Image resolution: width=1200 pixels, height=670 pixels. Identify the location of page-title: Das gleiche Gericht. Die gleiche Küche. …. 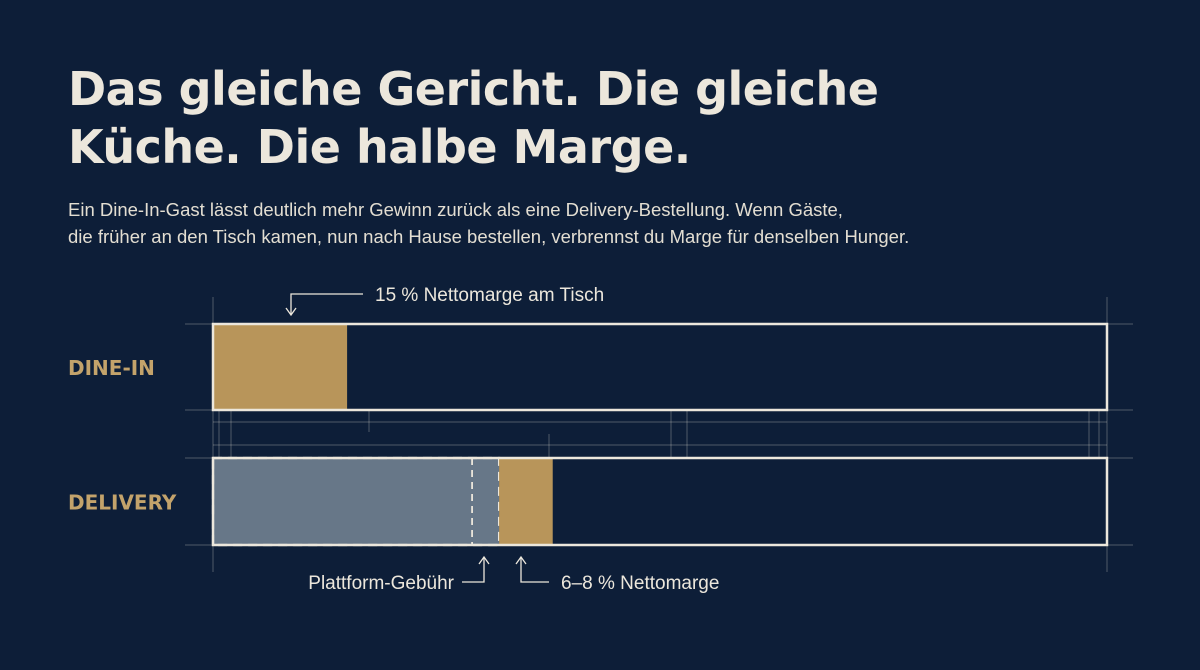
(473, 118).